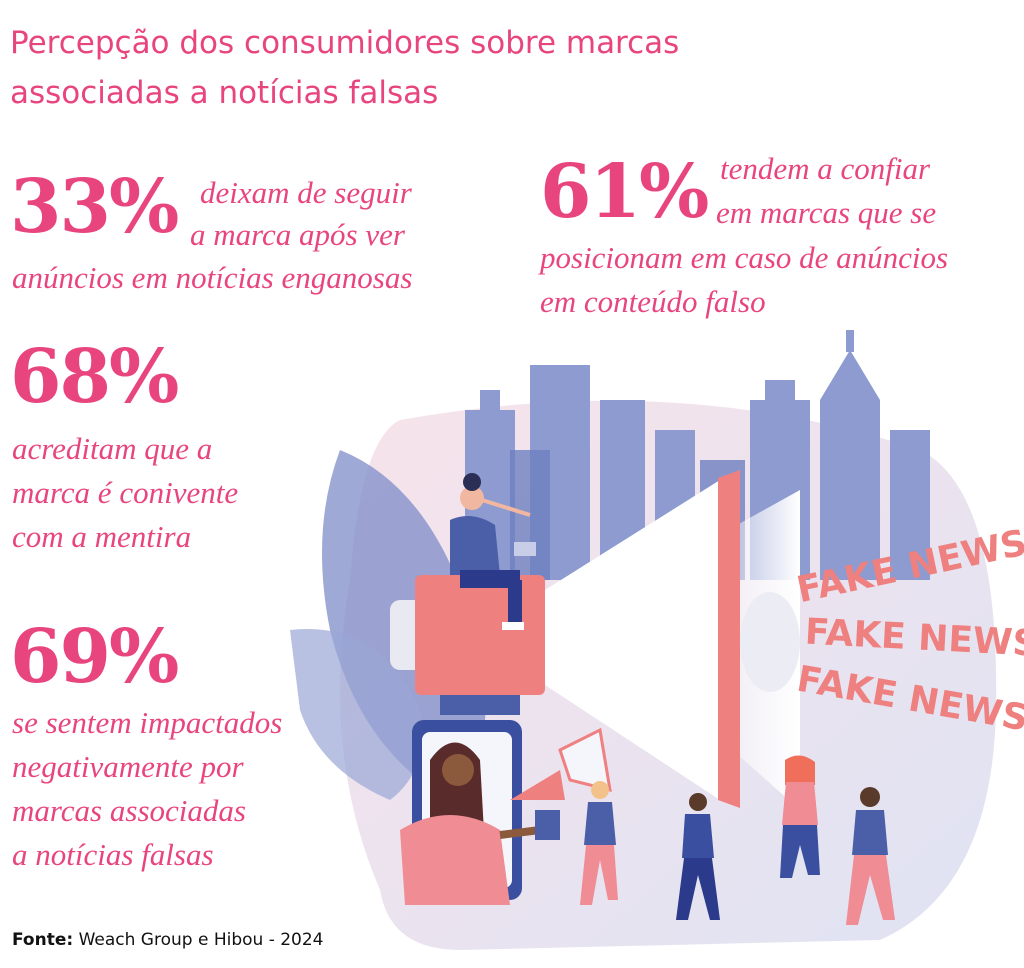 The height and width of the screenshot is (968, 1024). Describe the element at coordinates (147, 722) in the screenshot. I see `stat-69-line1: se sentem impactados` at that location.